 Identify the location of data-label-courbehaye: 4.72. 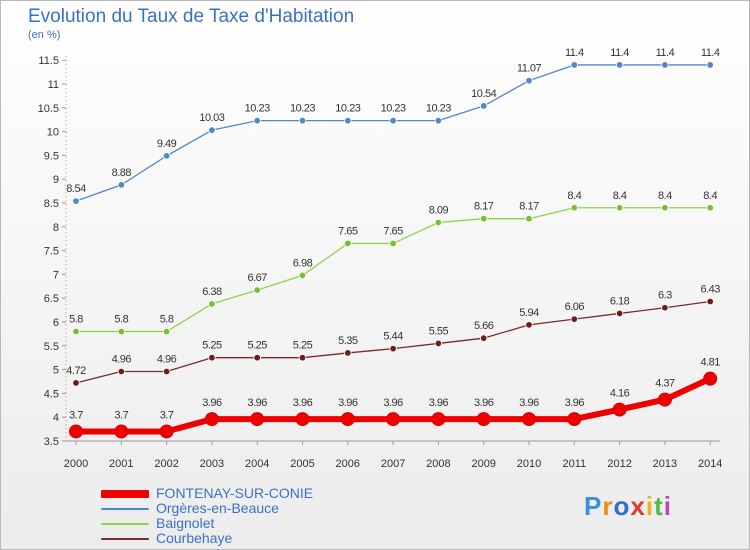
(76, 371).